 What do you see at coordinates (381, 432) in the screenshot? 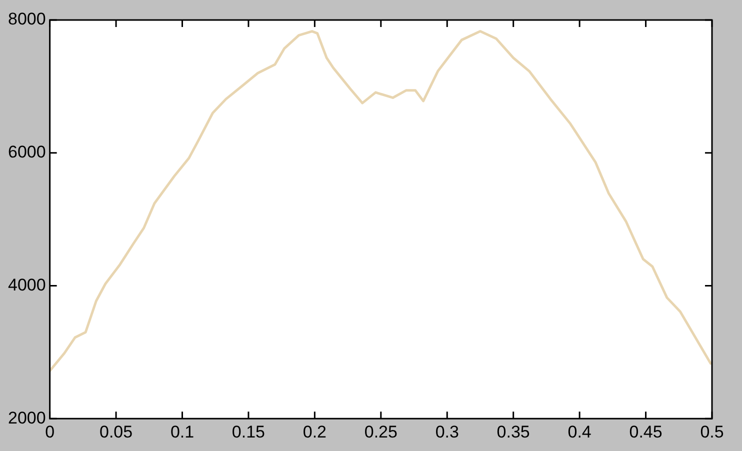
I see `x-tick-label: 0.25` at bounding box center [381, 432].